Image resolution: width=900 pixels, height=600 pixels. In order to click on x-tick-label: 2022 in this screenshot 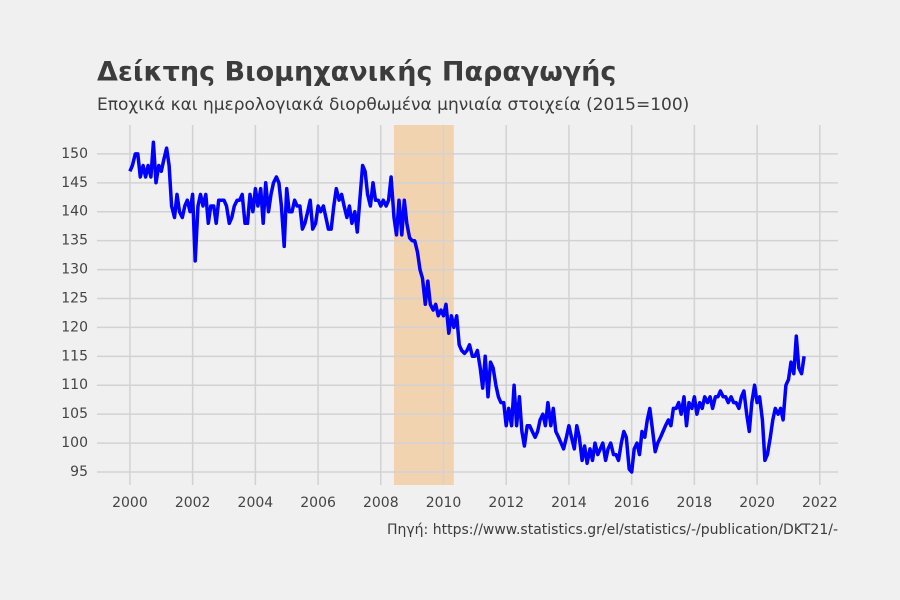, I will do `click(820, 503)`.